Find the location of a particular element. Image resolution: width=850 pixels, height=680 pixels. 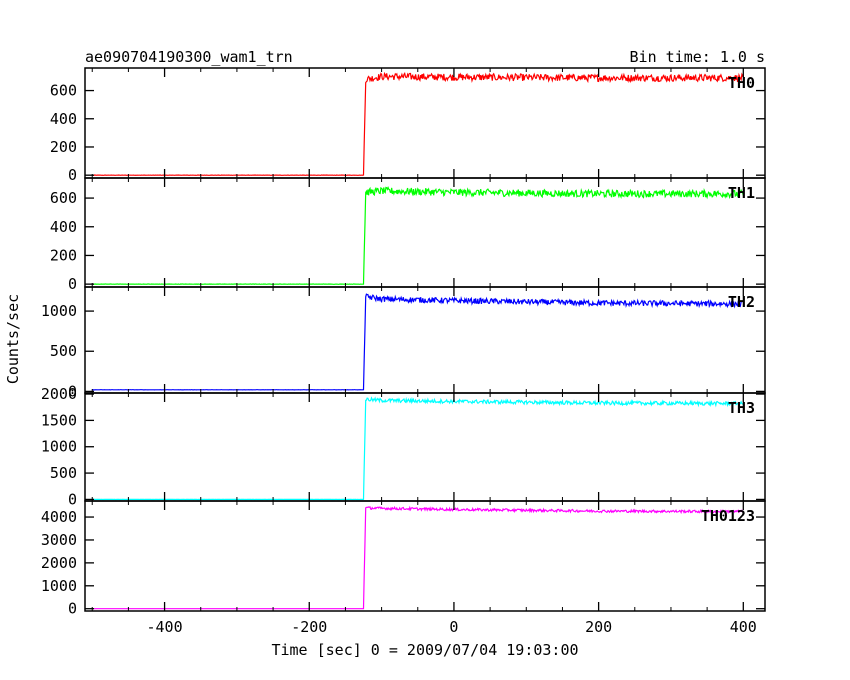

x-axis-label: Time [sec] 0 = 2009/07/04 19:03:00 is located at coordinates (424, 650).